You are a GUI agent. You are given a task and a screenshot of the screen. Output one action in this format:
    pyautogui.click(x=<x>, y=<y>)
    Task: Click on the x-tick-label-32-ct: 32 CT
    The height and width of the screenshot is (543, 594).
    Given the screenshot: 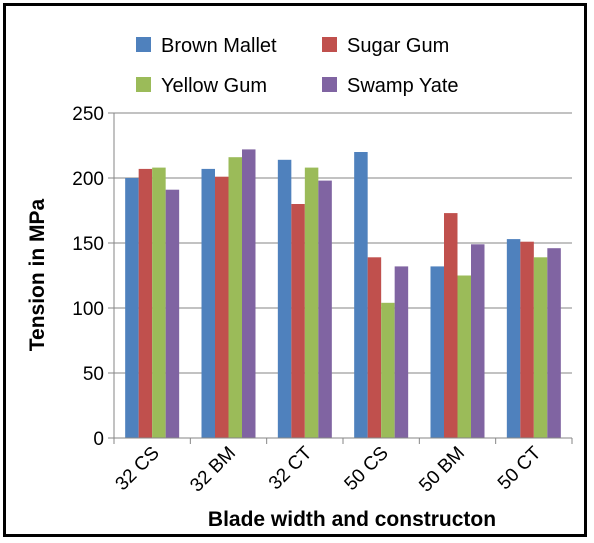 What is the action you would take?
    pyautogui.click(x=291, y=468)
    